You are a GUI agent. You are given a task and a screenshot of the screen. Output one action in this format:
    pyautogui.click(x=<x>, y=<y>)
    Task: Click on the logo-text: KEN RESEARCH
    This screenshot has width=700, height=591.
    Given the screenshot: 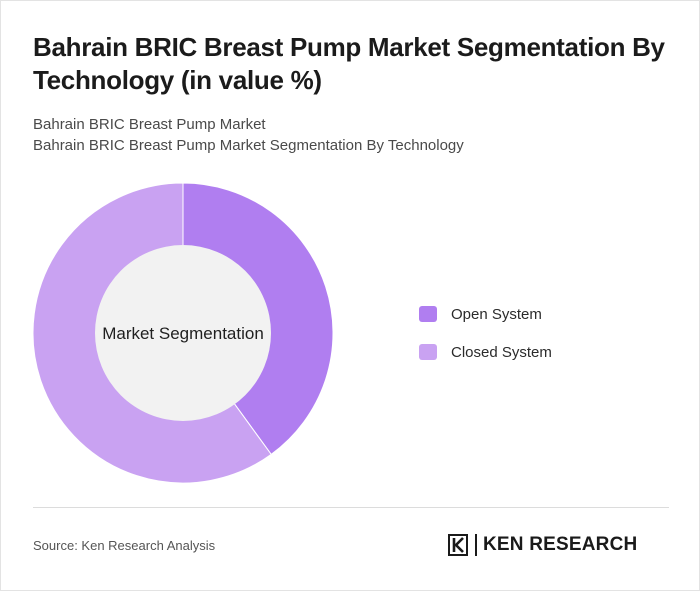 What is the action you would take?
    pyautogui.click(x=560, y=544)
    